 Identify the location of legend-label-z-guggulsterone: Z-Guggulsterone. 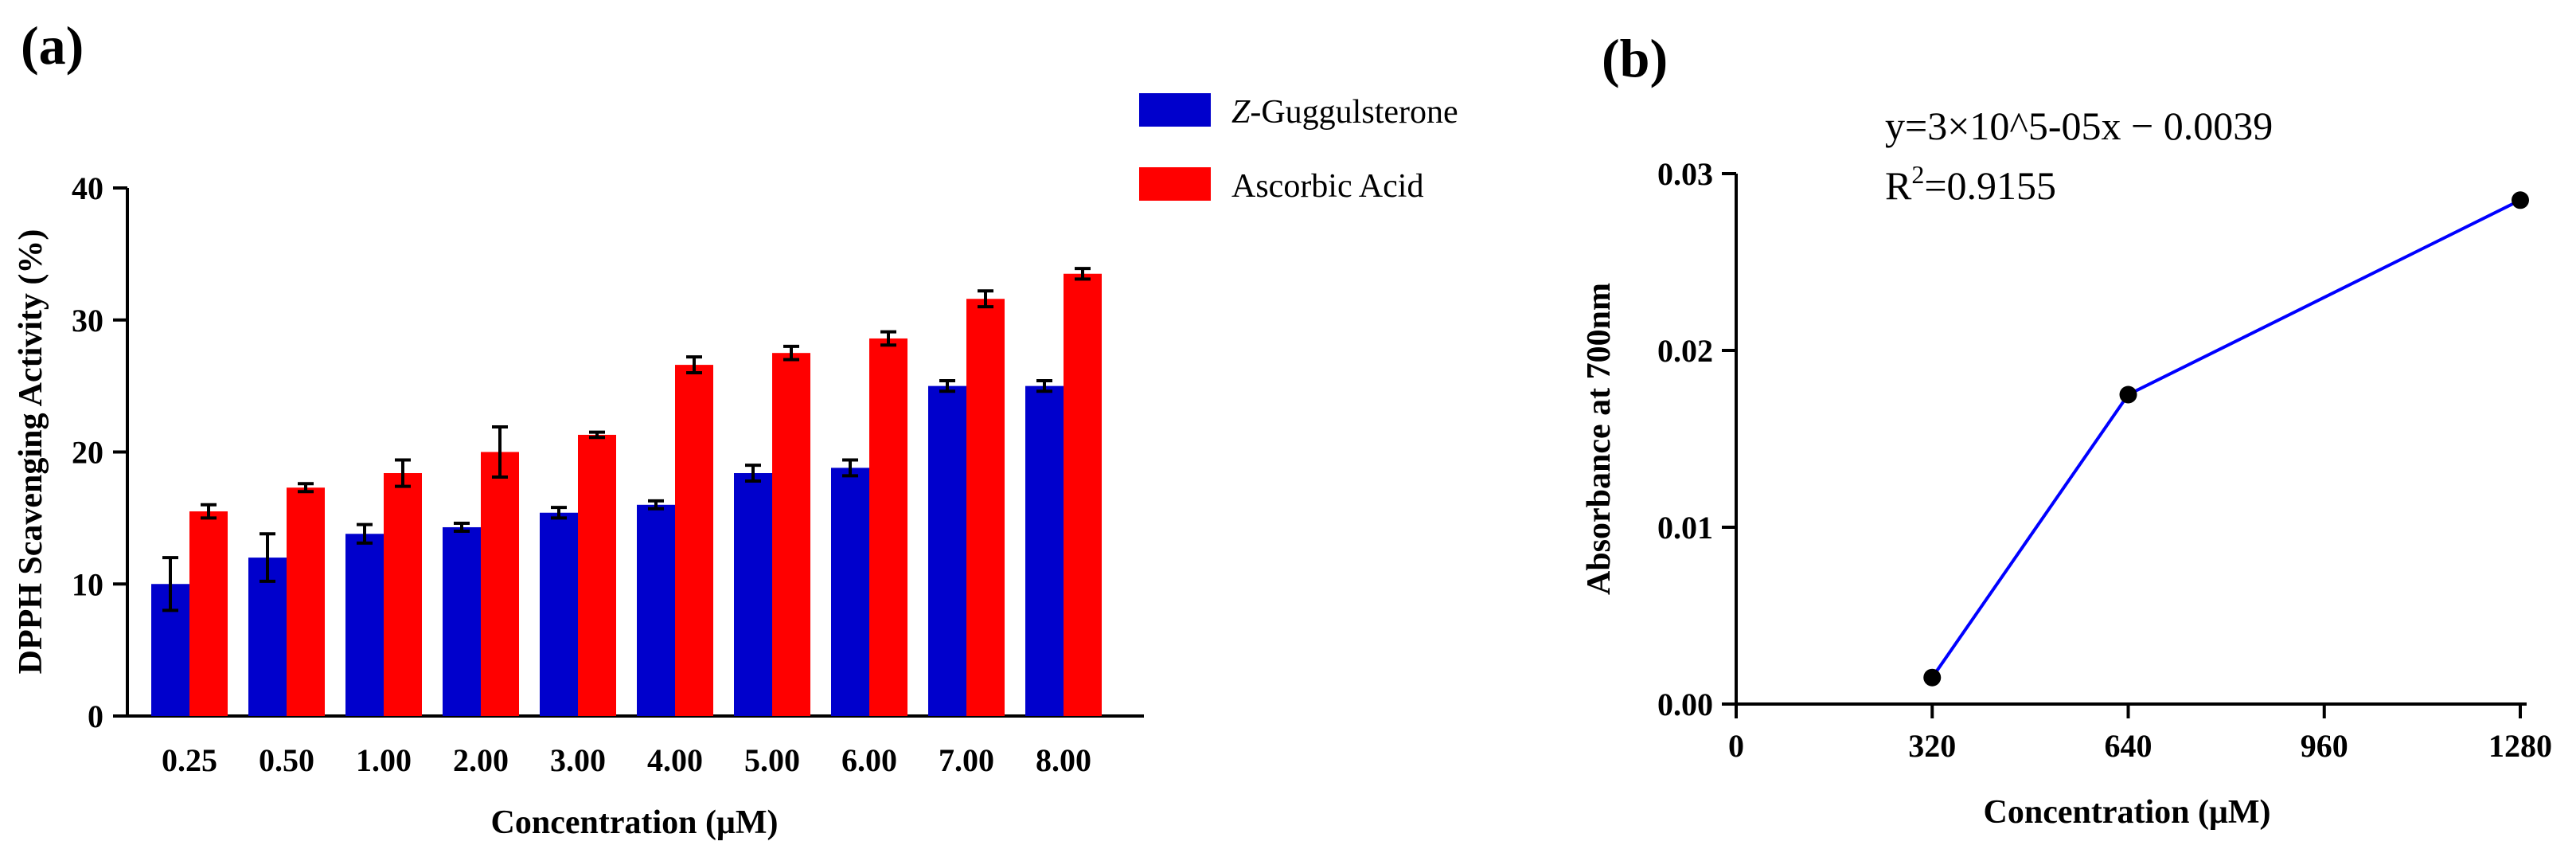
(1344, 112).